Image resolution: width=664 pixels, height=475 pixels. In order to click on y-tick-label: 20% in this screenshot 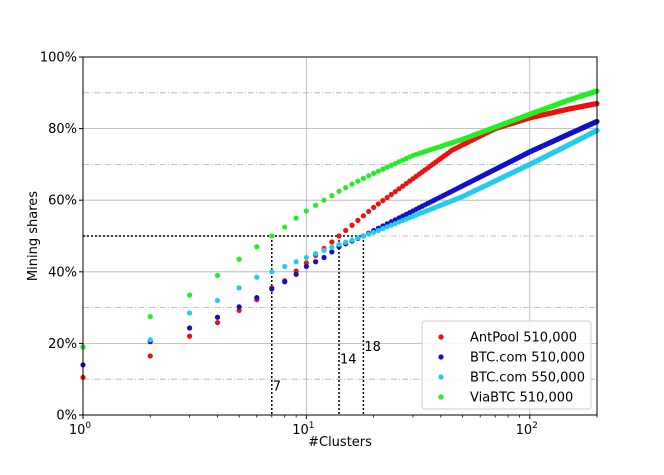, I will do `click(62, 344)`.